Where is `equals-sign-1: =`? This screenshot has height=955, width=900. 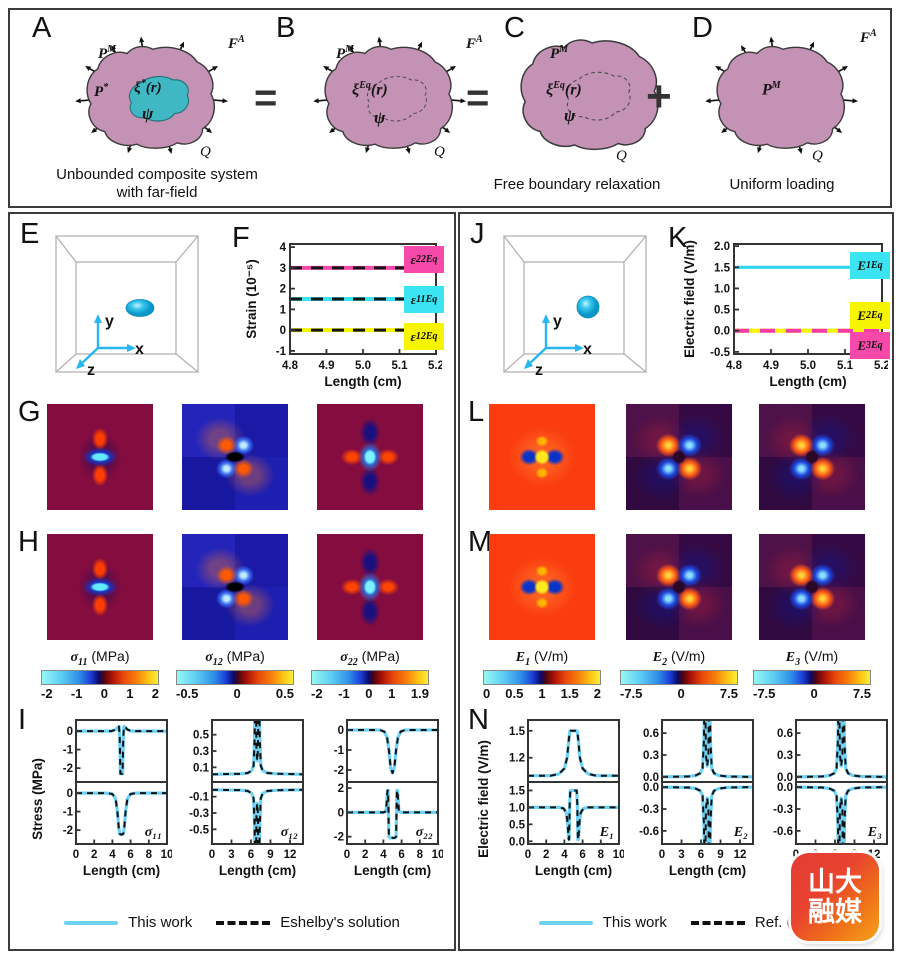 equals-sign-1: = is located at coordinates (266, 98).